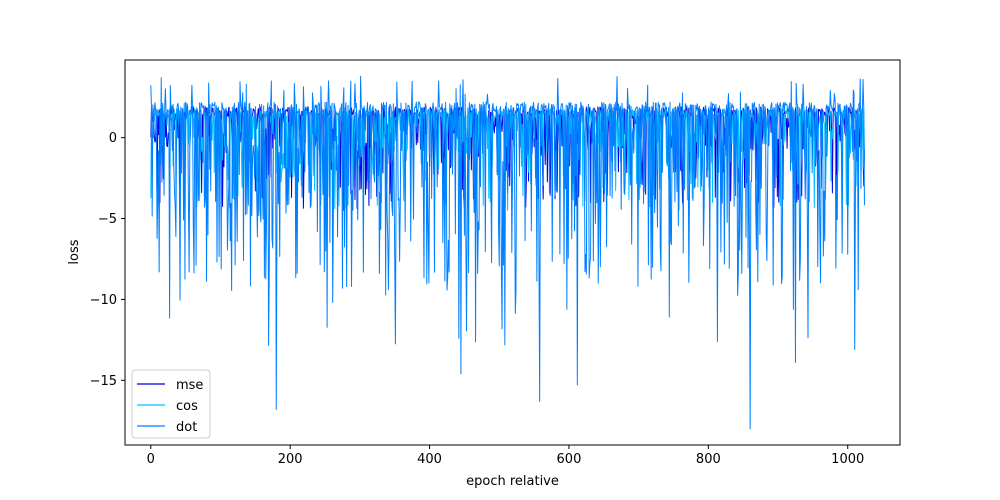  I want to click on x-ticks: 0 200 400 600 800 1000, so click(505, 456).